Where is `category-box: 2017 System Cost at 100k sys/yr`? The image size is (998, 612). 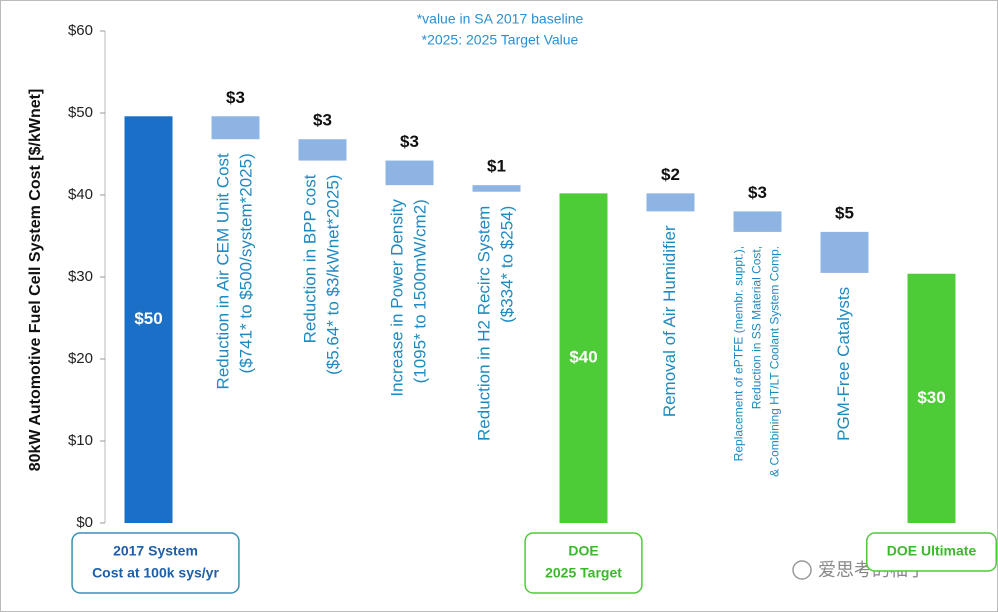
category-box: 2017 System Cost at 100k sys/yr is located at coordinates (155, 563).